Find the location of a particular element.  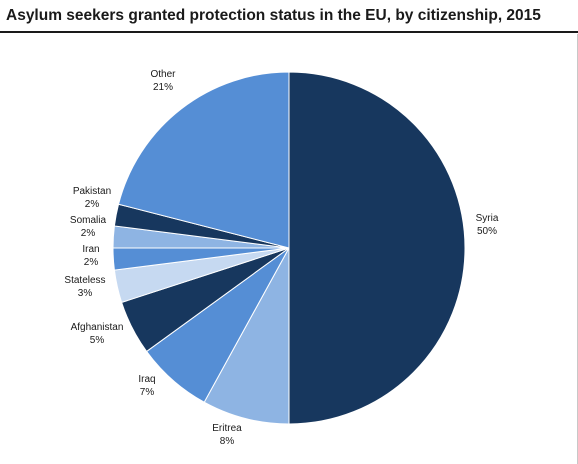

slice-value-somalia: 2% is located at coordinates (88, 233).